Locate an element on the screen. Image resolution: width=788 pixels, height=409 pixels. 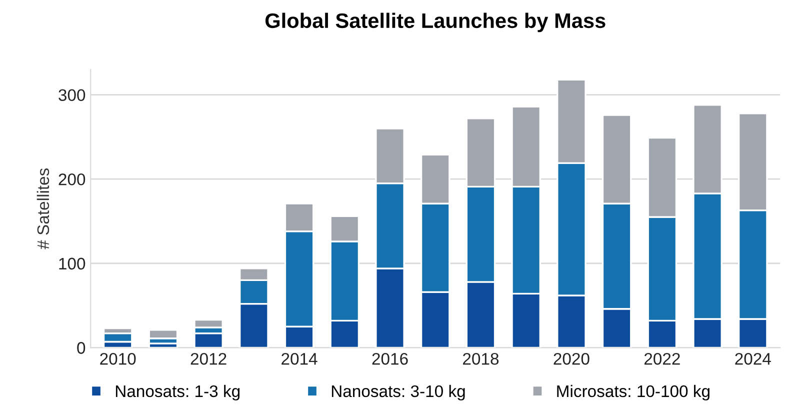
y-tick-label: 300 is located at coordinates (72, 95).